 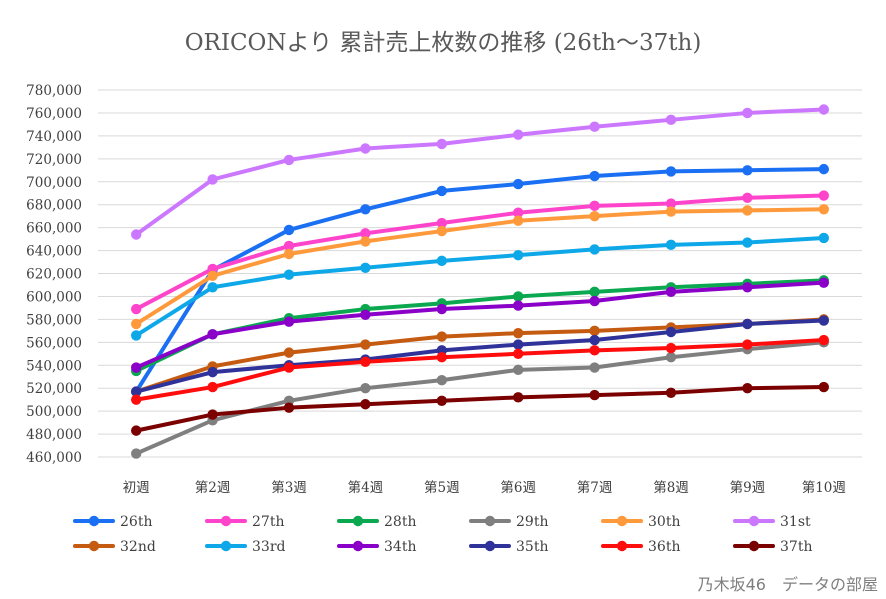 What do you see at coordinates (485, 487) in the screenshot?
I see `x-axis-ticks: 初週 第2週 第3週 第4週 第5週 第6週 第7週 第8週 第9週 第10週` at bounding box center [485, 487].